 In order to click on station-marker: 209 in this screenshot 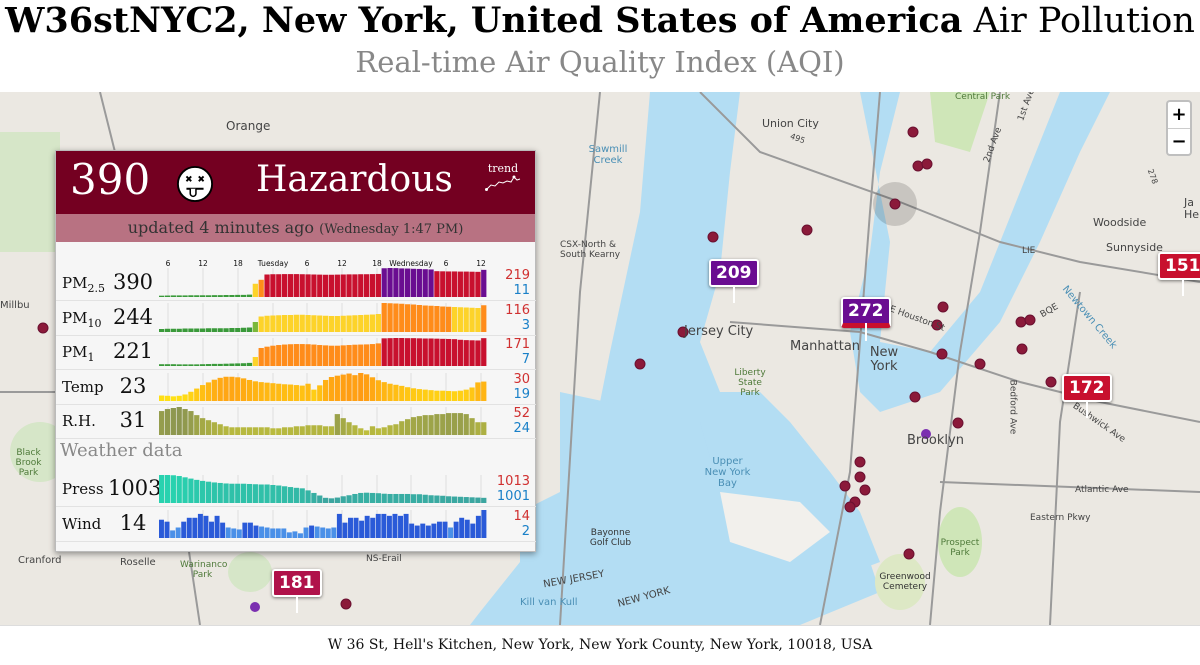, I will do `click(734, 281)`.